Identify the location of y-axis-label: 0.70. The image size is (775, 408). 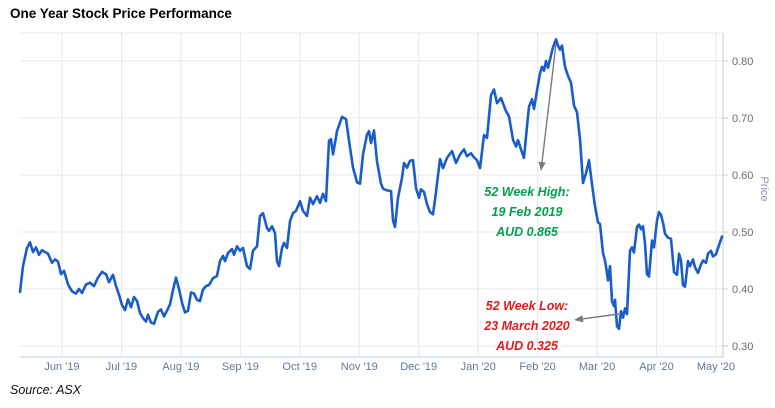
(742, 119).